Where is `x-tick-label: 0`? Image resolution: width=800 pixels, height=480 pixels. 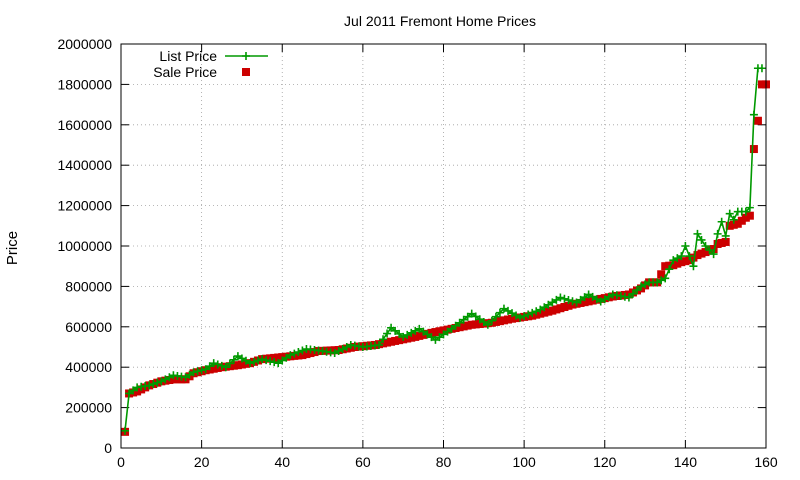 x-tick-label: 0 is located at coordinates (121, 462).